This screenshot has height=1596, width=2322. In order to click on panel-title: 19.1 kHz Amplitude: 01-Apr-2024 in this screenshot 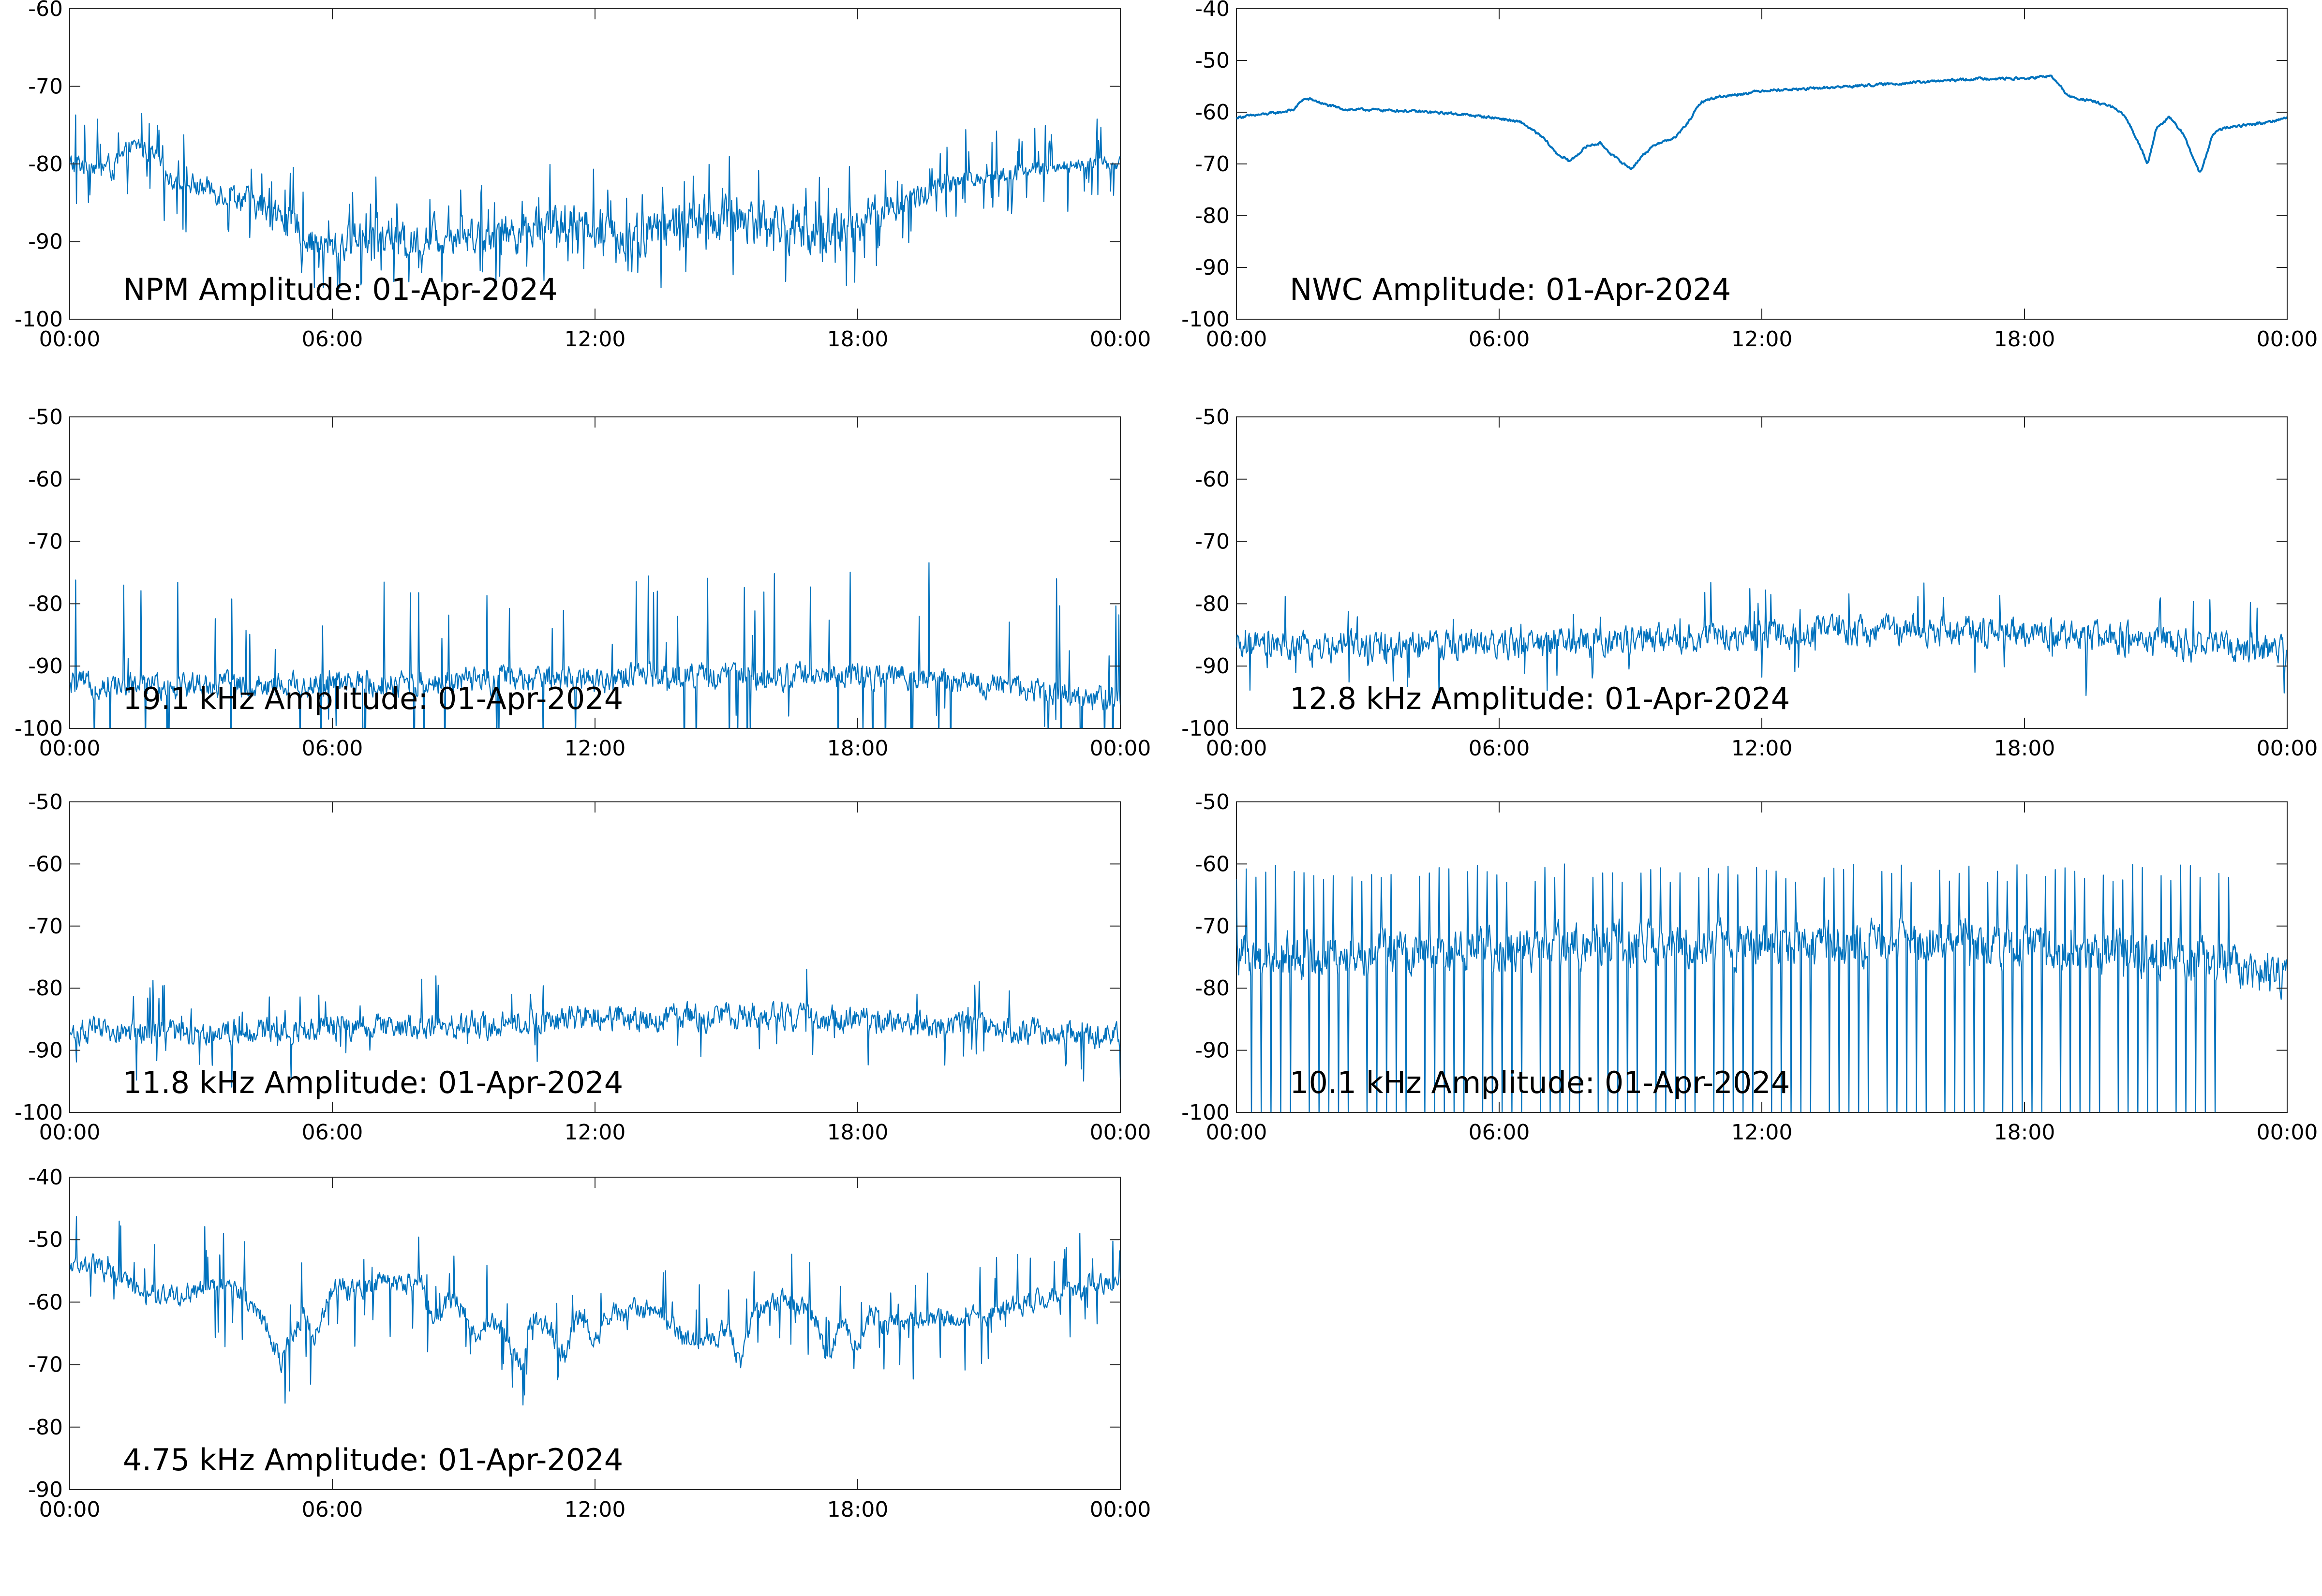, I will do `click(373, 698)`.